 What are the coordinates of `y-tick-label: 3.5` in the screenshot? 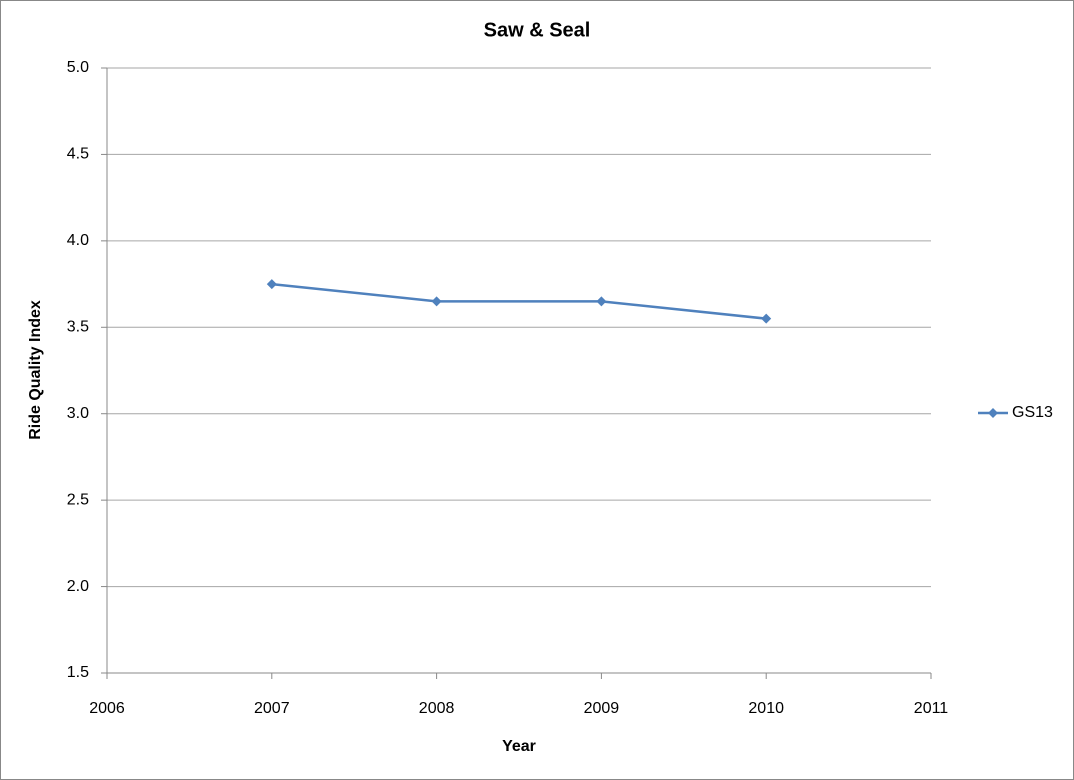 It's located at (78, 327).